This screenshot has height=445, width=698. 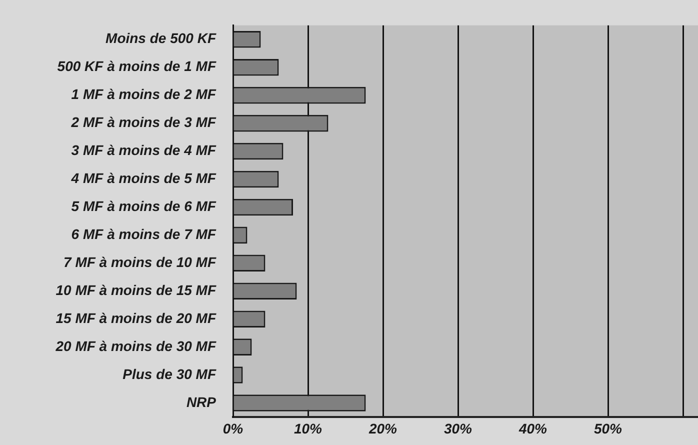 What do you see at coordinates (201, 402) in the screenshot?
I see `y-tick-label: NRP` at bounding box center [201, 402].